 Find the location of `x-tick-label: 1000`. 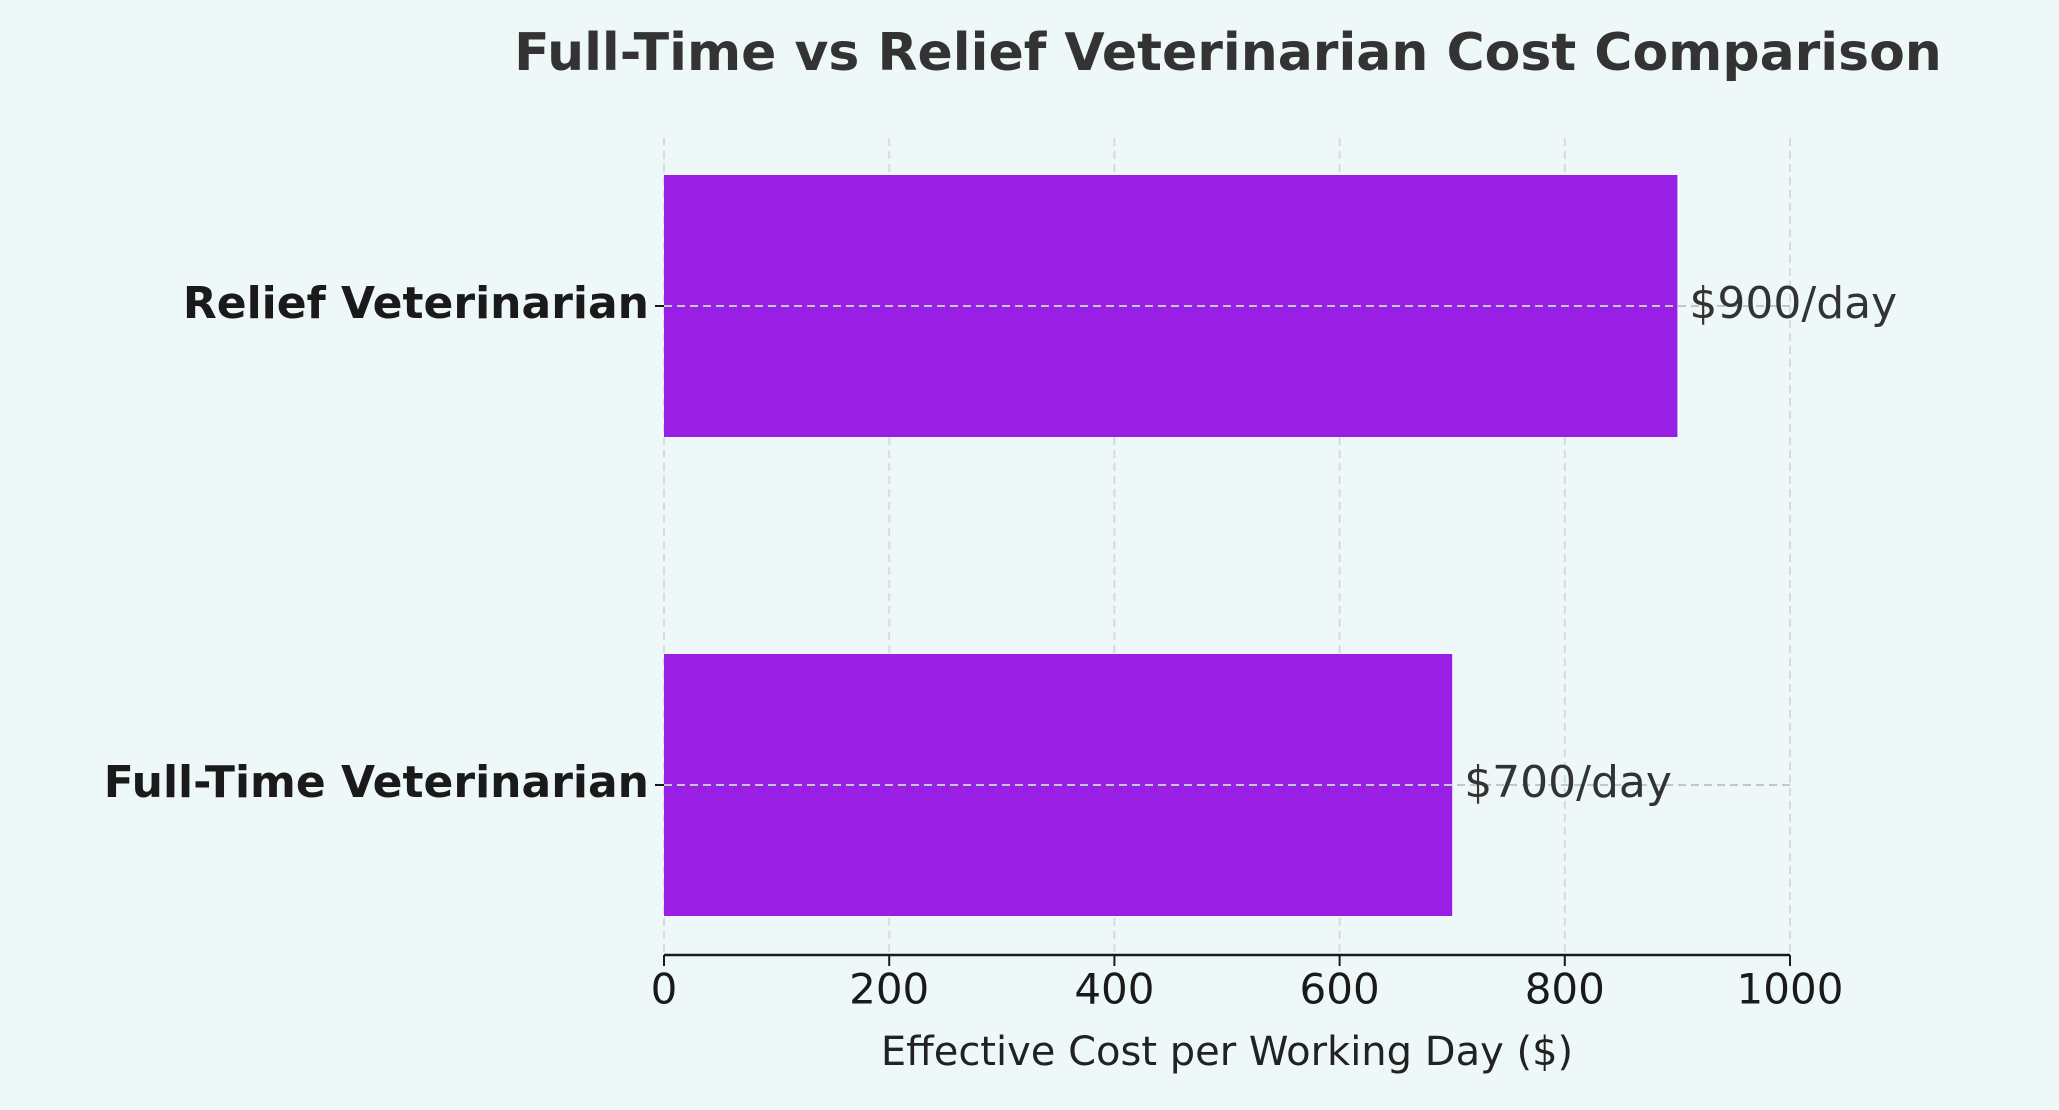

x-tick-label: 1000 is located at coordinates (1790, 989).